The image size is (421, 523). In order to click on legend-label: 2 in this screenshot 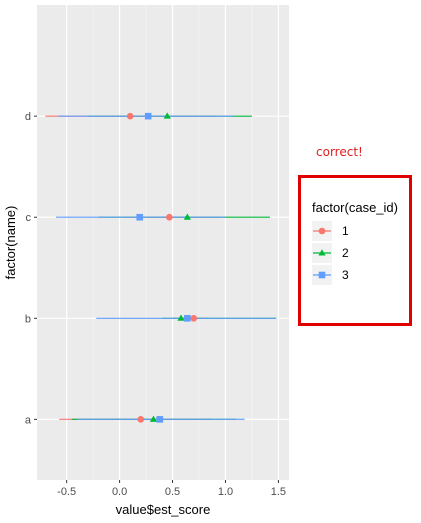, I will do `click(345, 253)`.